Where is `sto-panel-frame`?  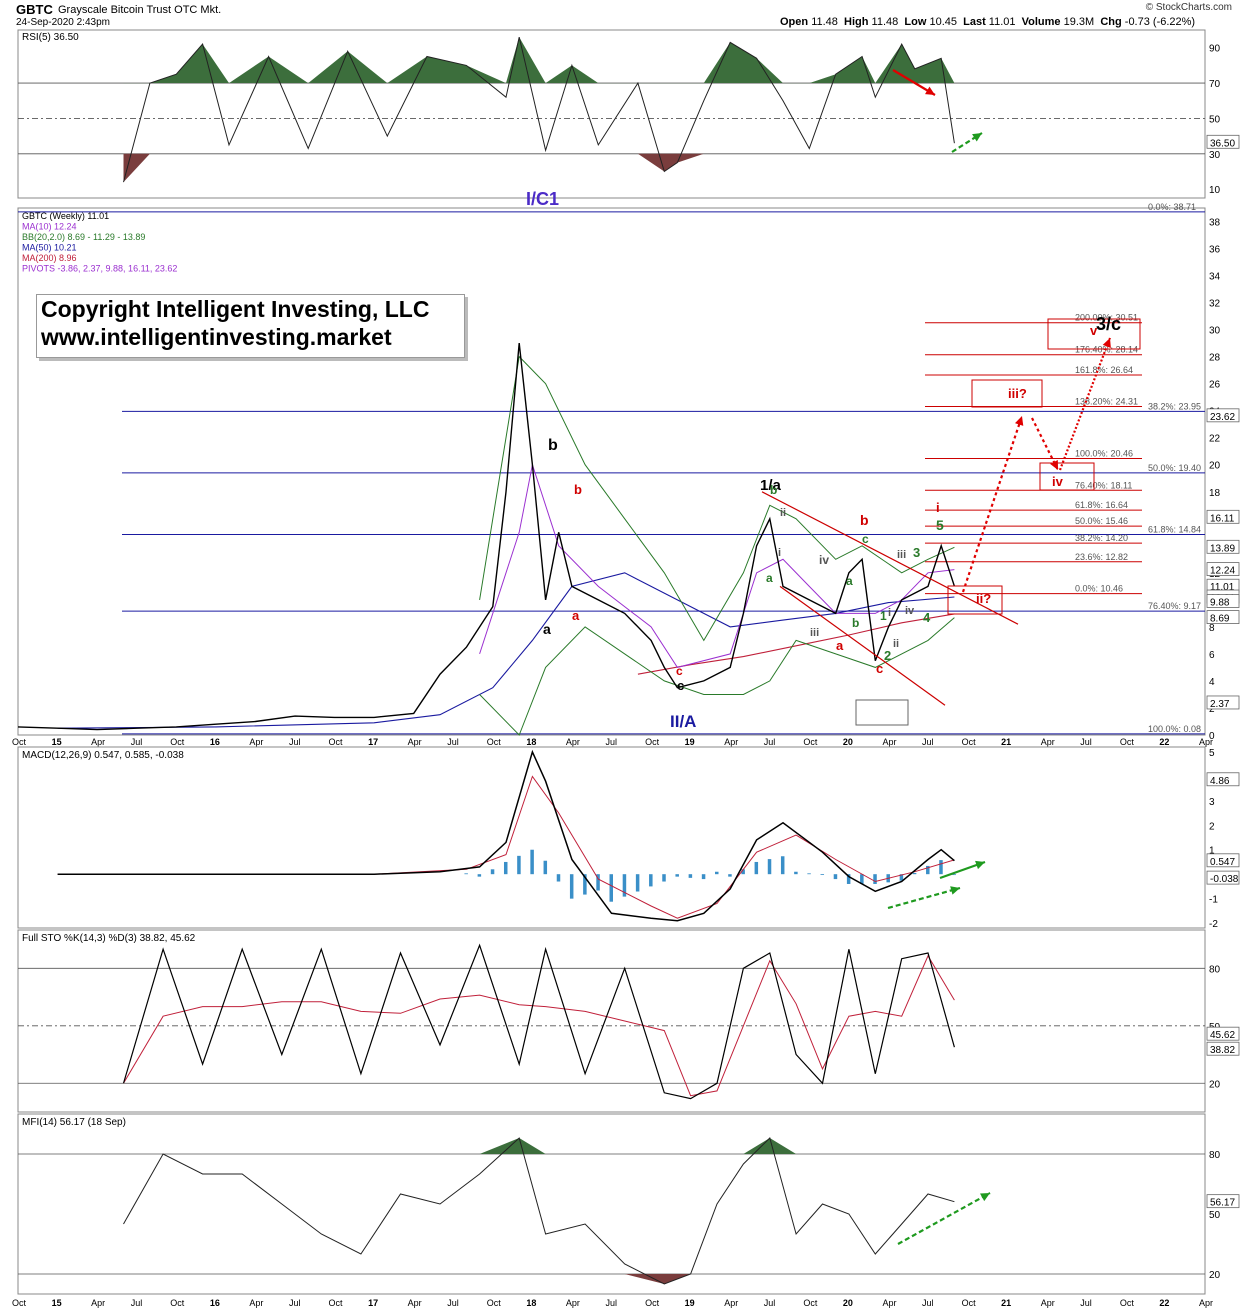
sto-panel-frame is located at coordinates (611, 1021).